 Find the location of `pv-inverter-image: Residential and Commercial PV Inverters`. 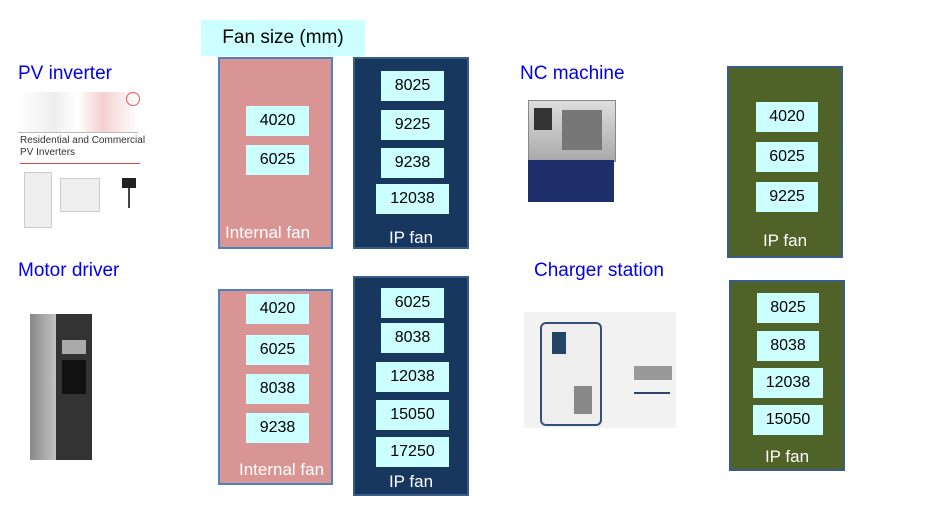

pv-inverter-image: Residential and Commercial PV Inverters is located at coordinates (82, 161).